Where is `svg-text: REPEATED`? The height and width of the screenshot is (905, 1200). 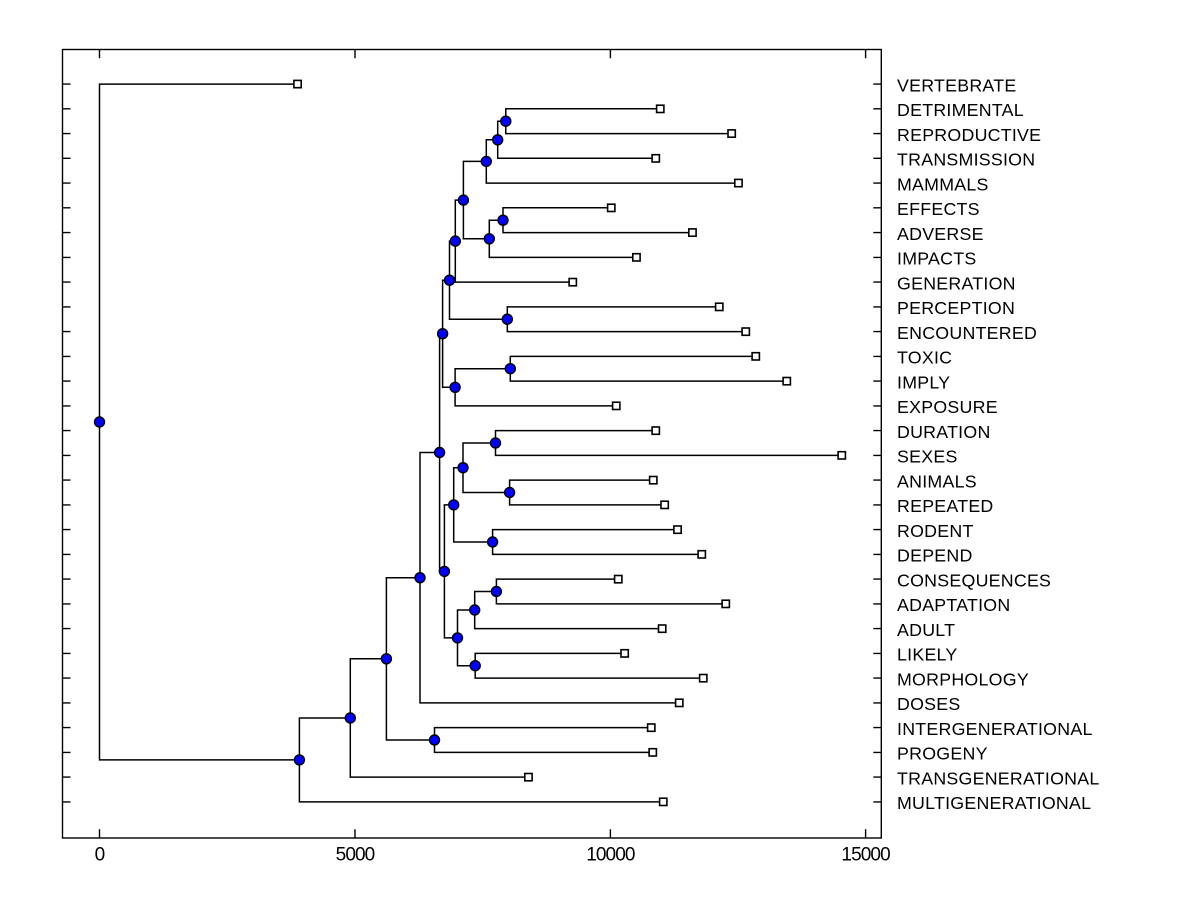
svg-text: REPEATED is located at coordinates (945, 506).